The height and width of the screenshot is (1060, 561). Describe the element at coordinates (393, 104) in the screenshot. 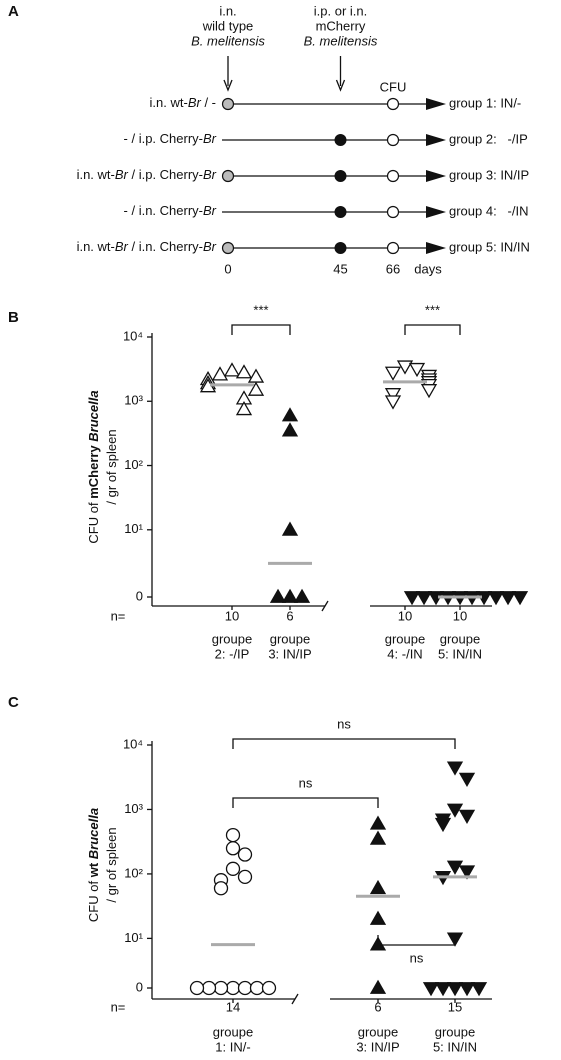

I see `cfu-timepoint` at that location.